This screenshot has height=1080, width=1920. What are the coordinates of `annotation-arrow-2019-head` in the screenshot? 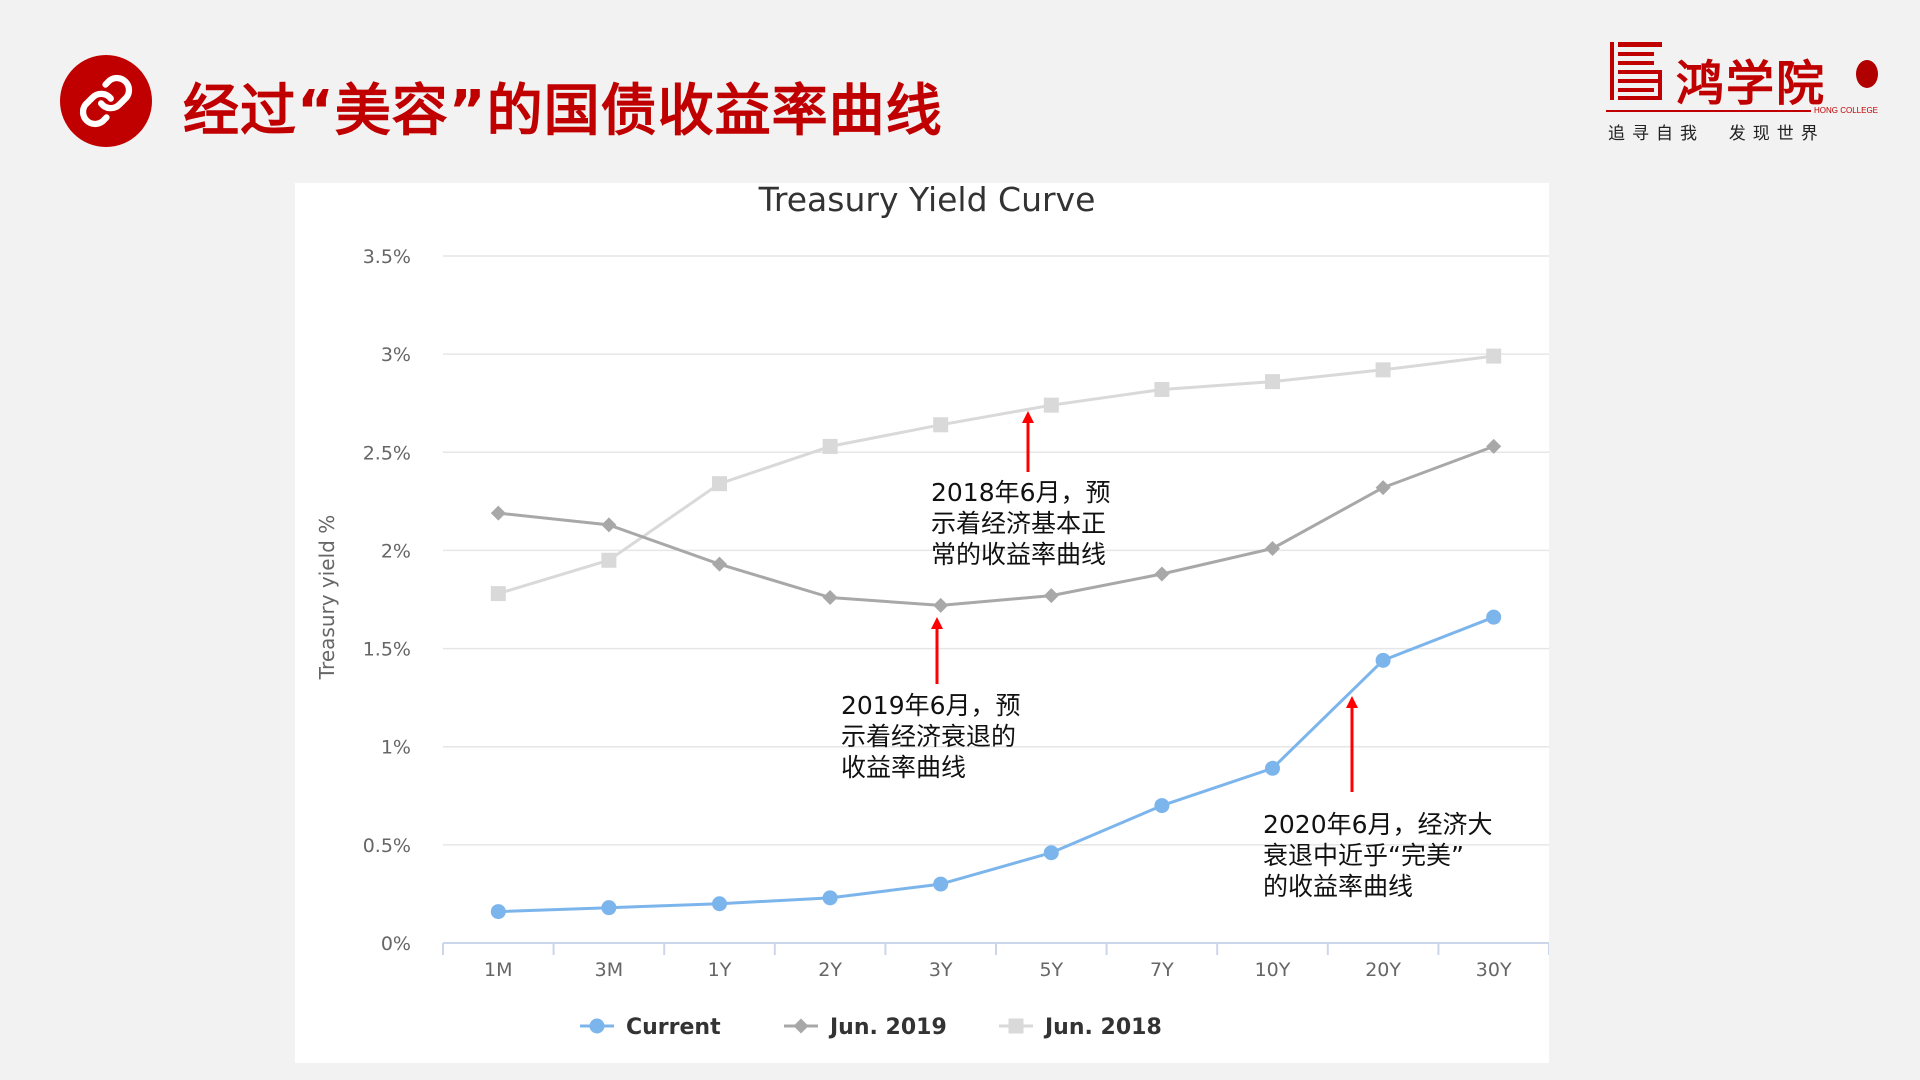 It's located at (937, 623).